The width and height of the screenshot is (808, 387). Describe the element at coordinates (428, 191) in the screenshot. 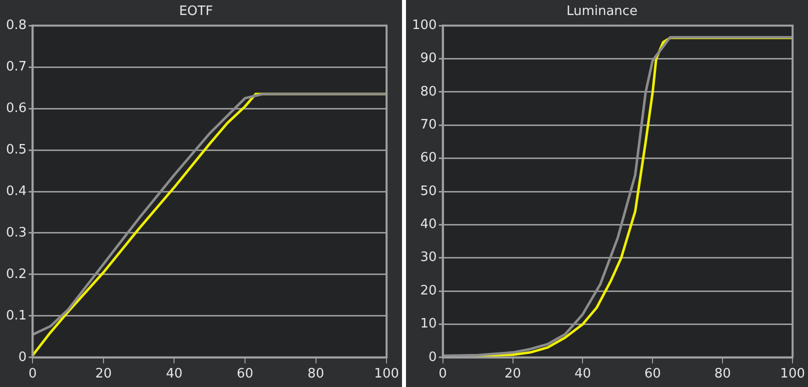

I see `y-tick-label: 50` at that location.